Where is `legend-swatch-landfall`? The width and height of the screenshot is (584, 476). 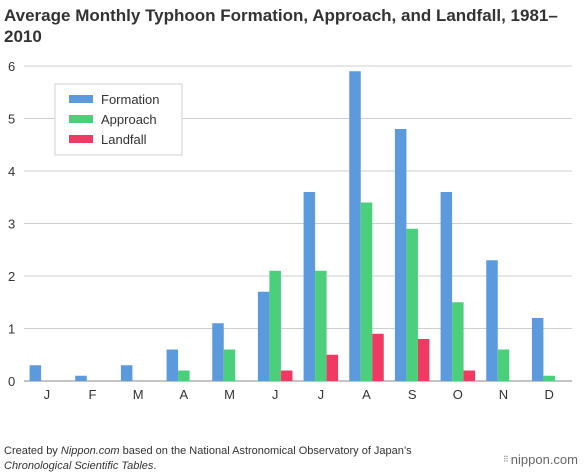
legend-swatch-landfall is located at coordinates (81, 139).